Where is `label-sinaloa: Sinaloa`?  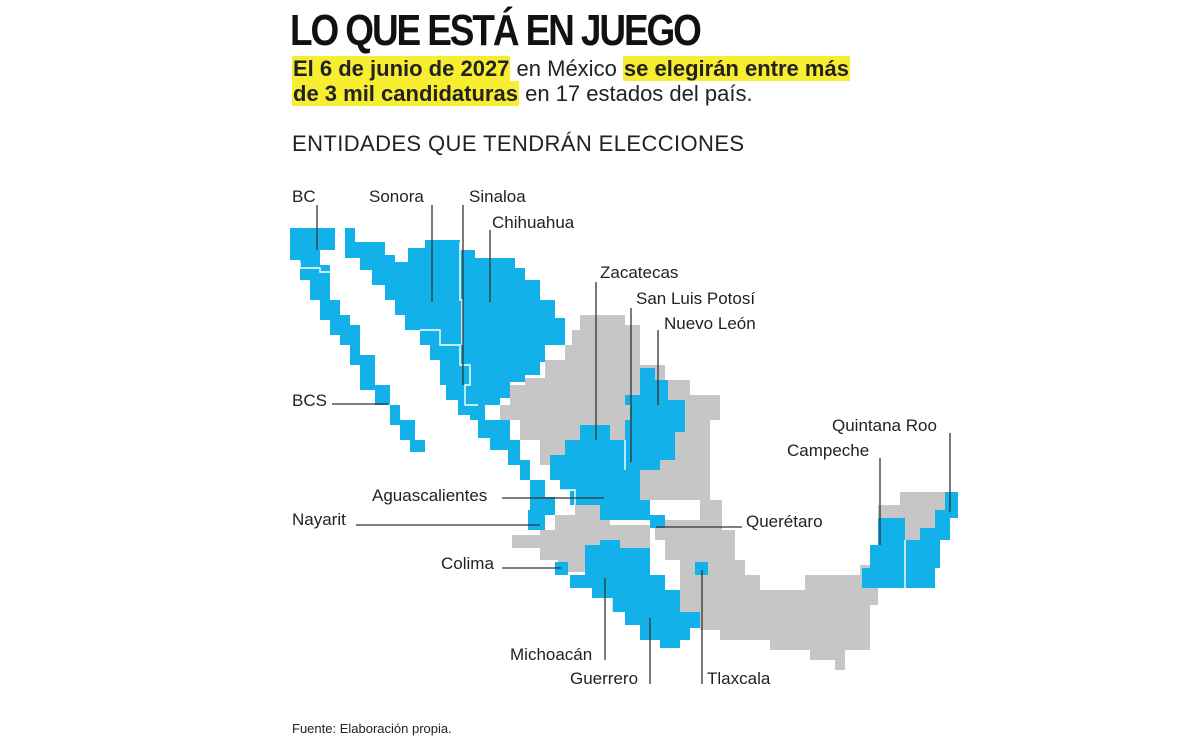 label-sinaloa: Sinaloa is located at coordinates (497, 196).